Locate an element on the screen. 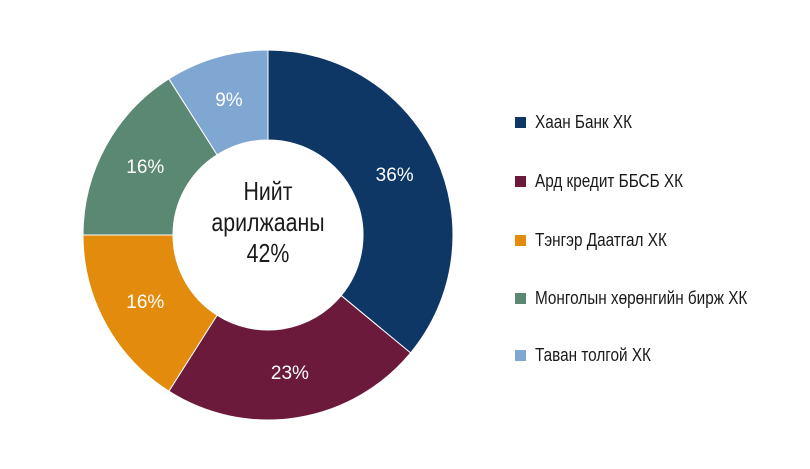 Image resolution: width=810 pixels, height=469 pixels. legend-item-mse: Монголын хөрөнгийн бирж ХК is located at coordinates (650, 298).